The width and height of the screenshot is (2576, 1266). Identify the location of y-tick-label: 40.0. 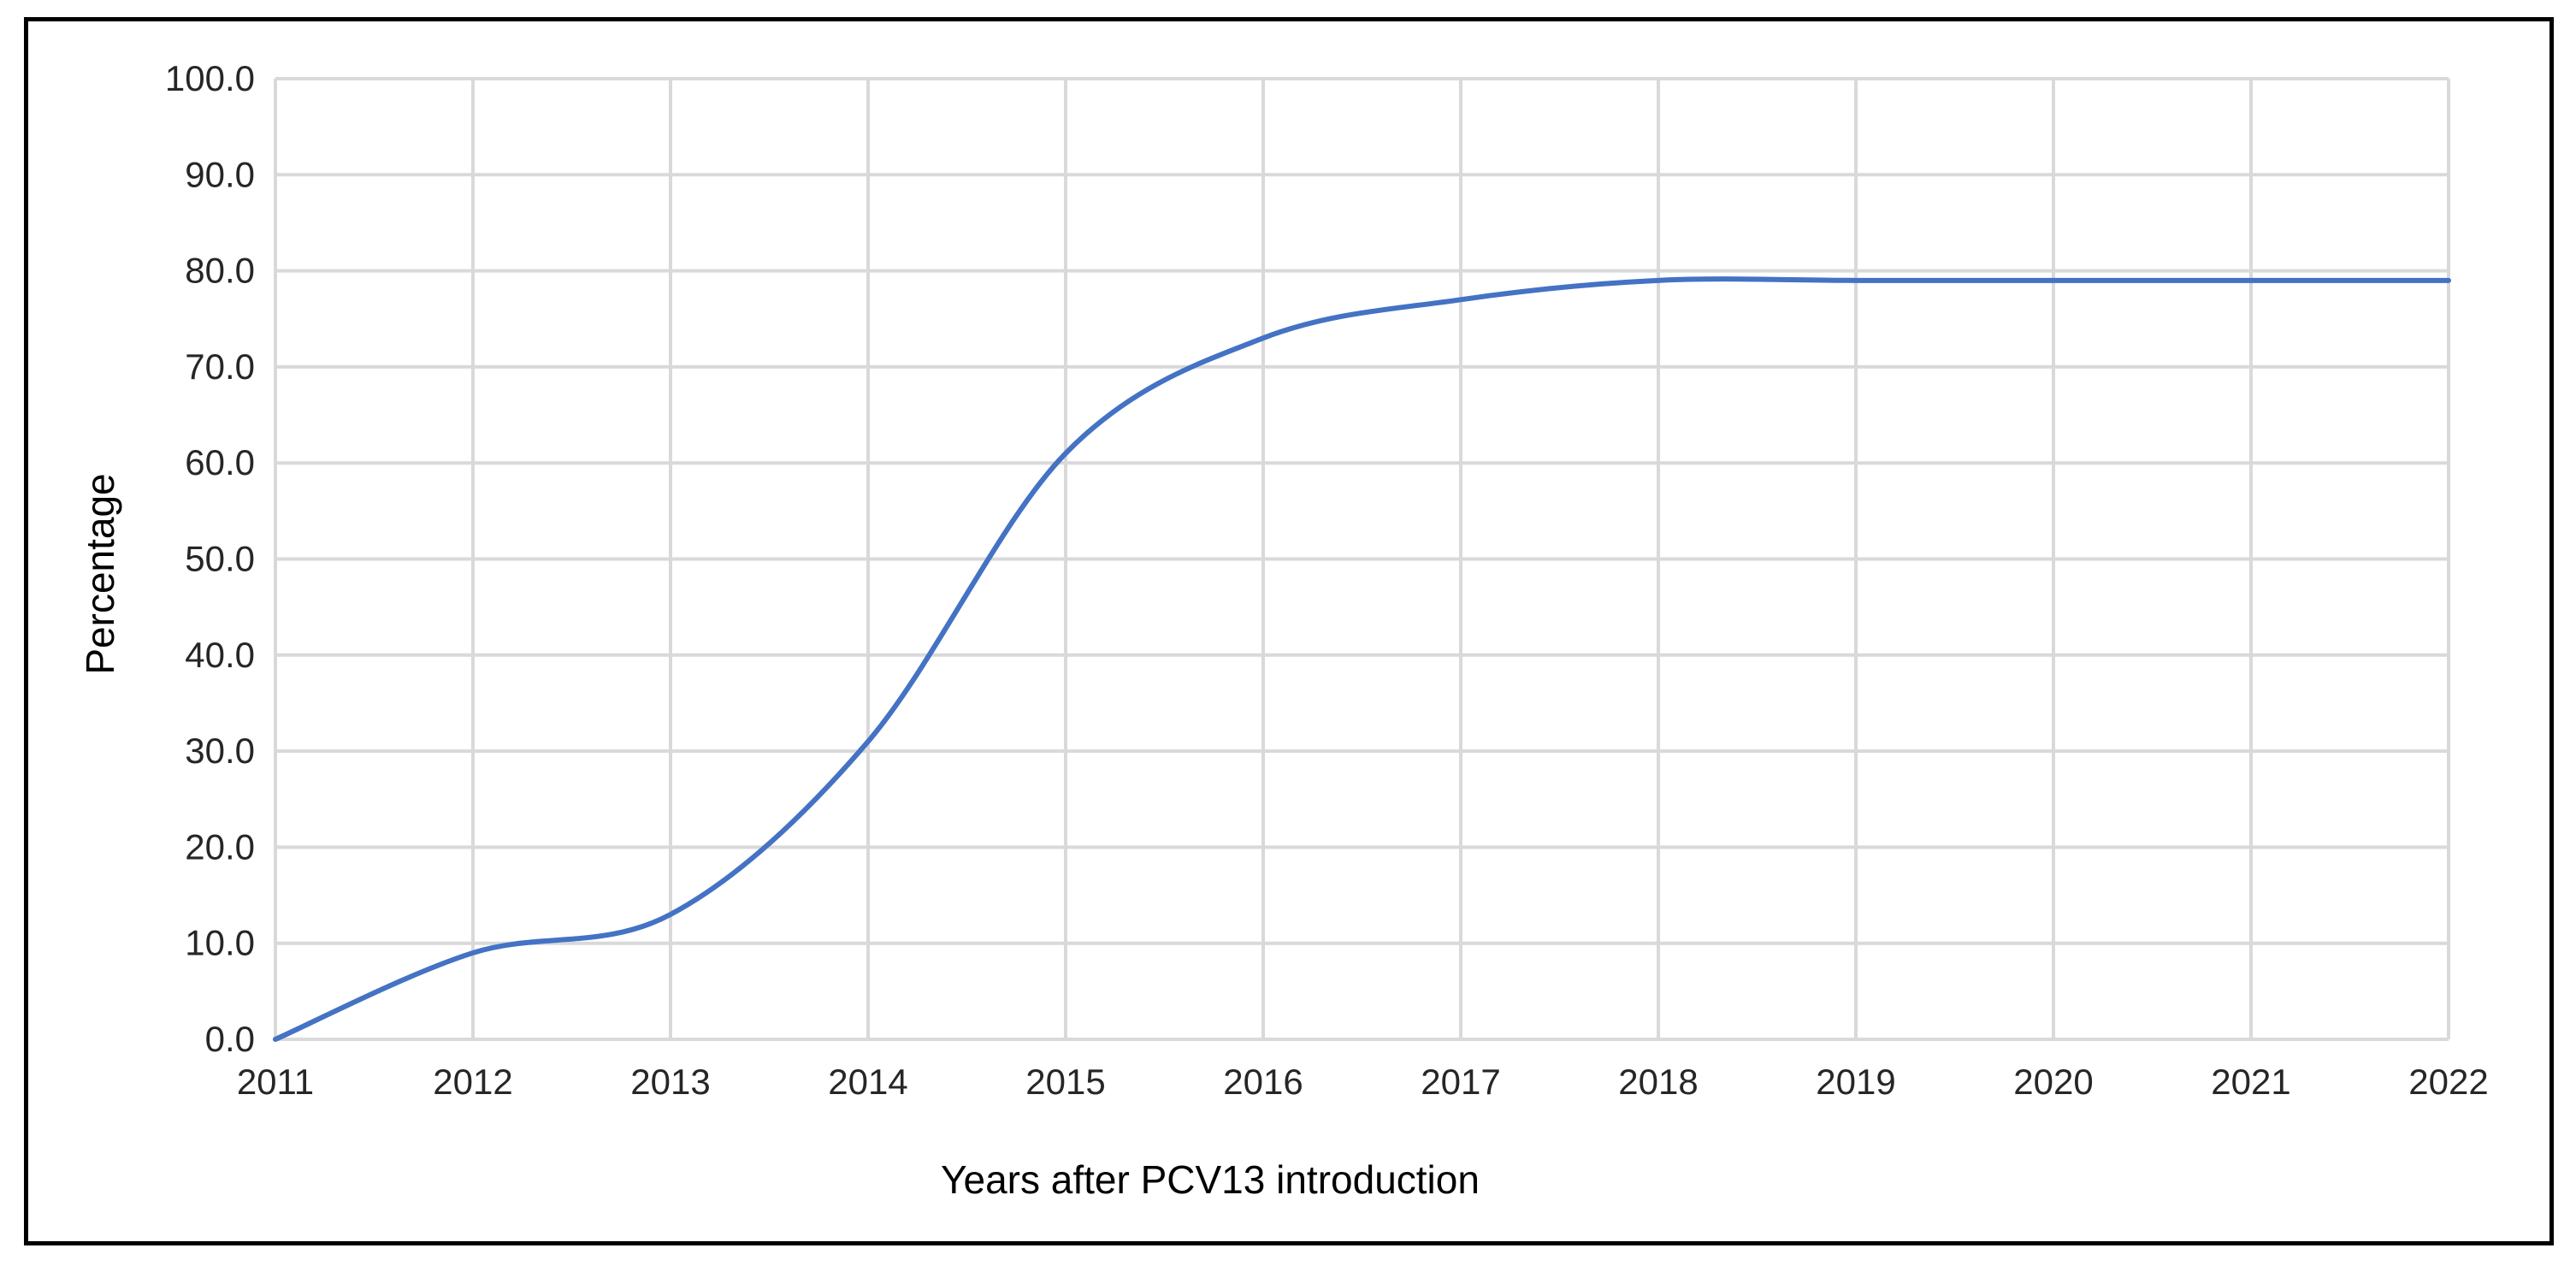
(220, 655).